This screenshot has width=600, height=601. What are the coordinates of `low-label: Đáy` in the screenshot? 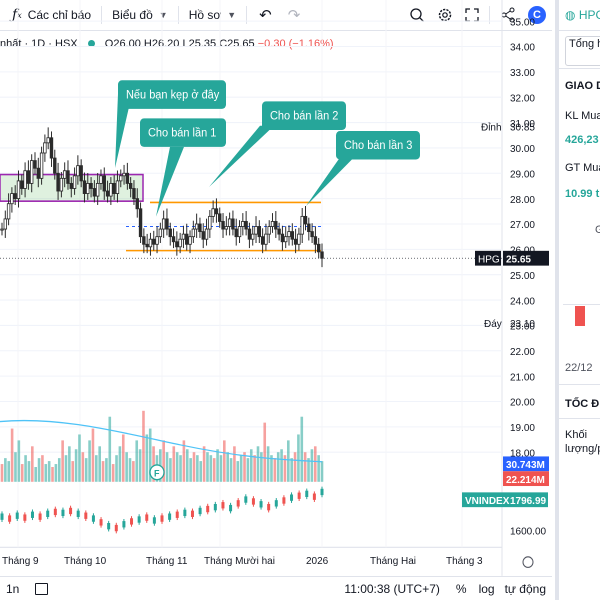 It's located at (493, 324).